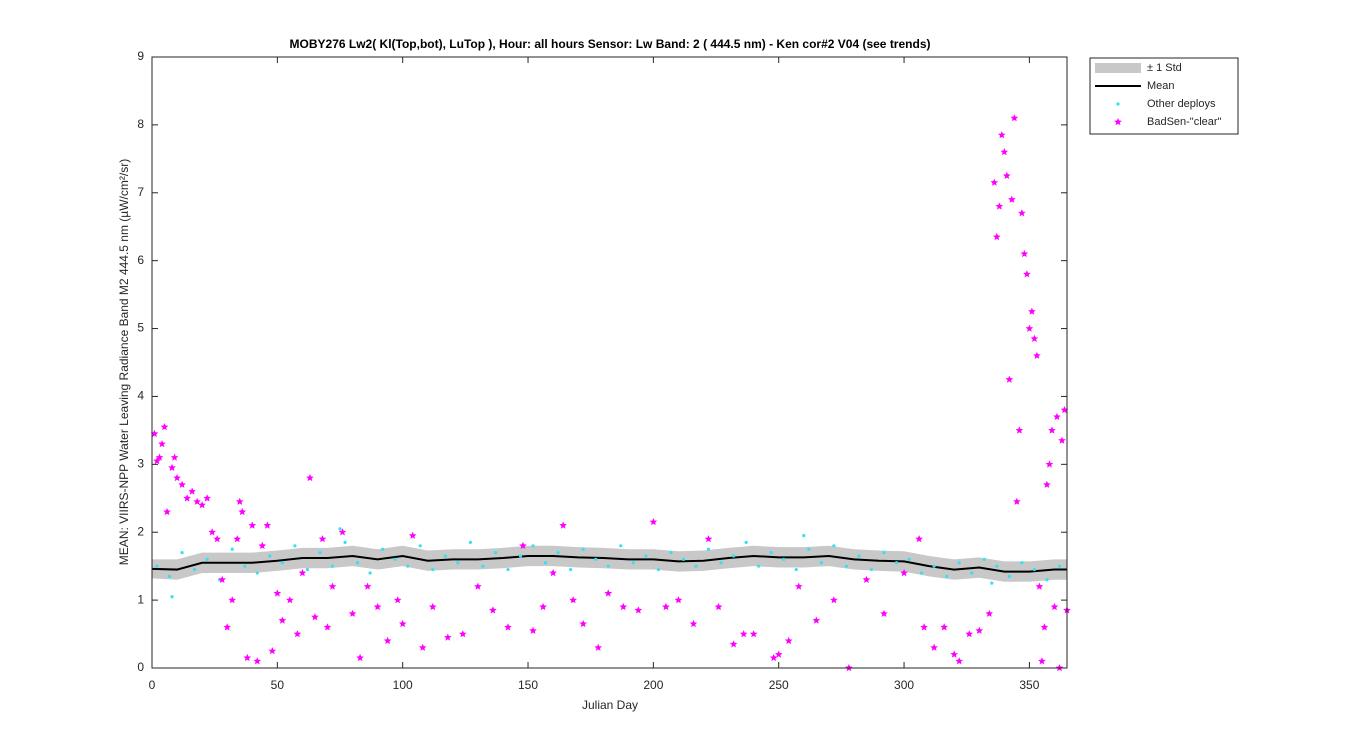 This screenshot has height=750, width=1350. I want to click on y-tick-label: 8, so click(140, 124).